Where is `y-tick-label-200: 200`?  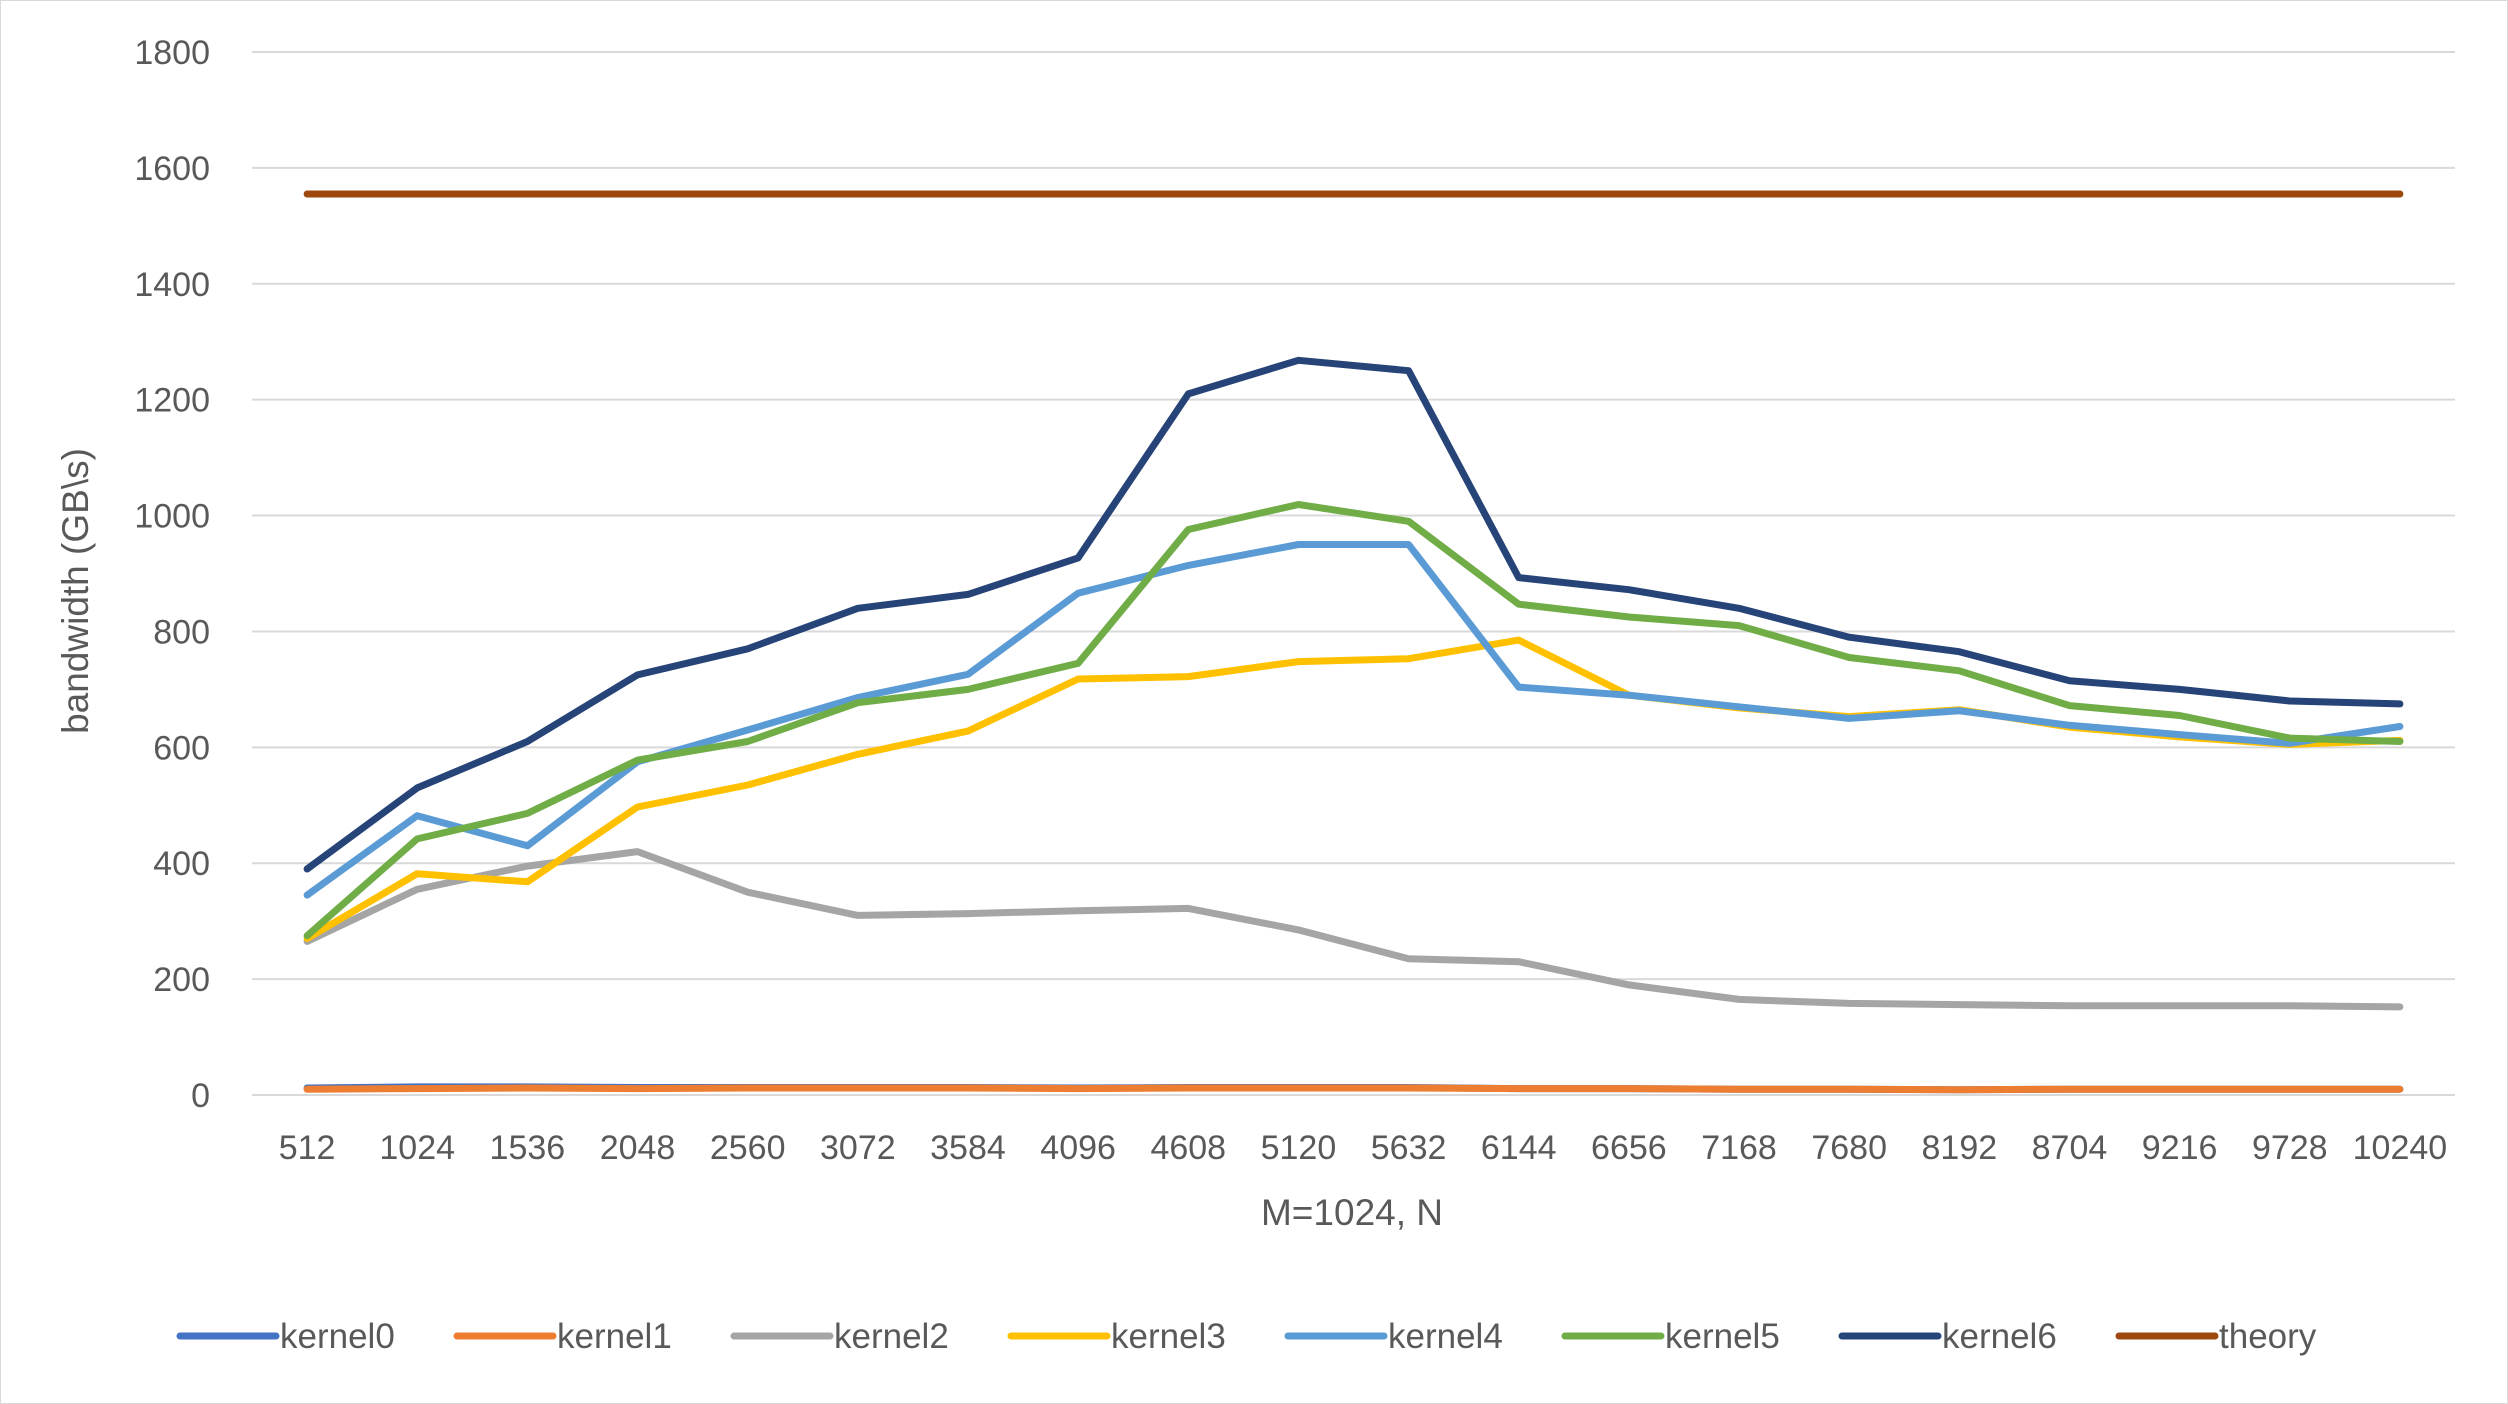
y-tick-label-200: 200 is located at coordinates (181, 980).